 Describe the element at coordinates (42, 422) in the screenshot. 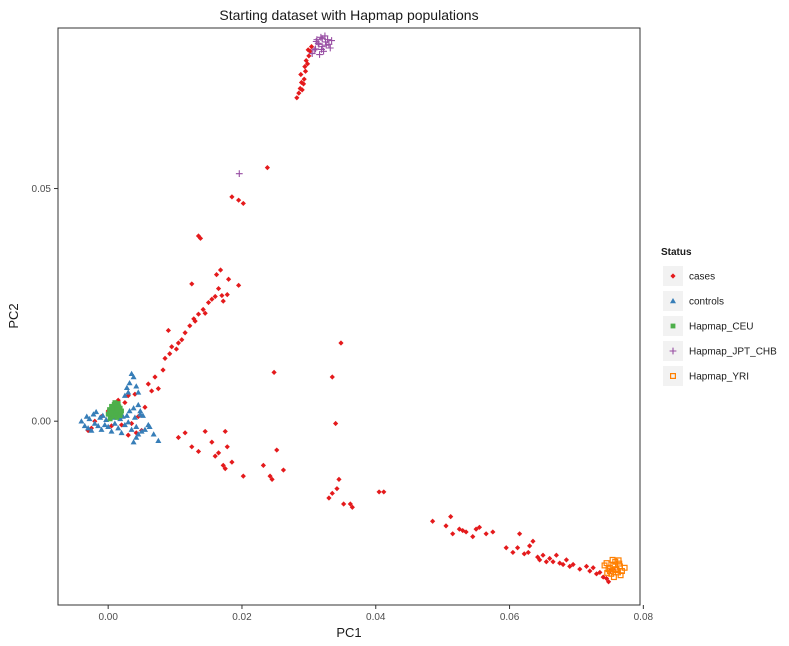

I see `y-tick-label: 0.00` at that location.